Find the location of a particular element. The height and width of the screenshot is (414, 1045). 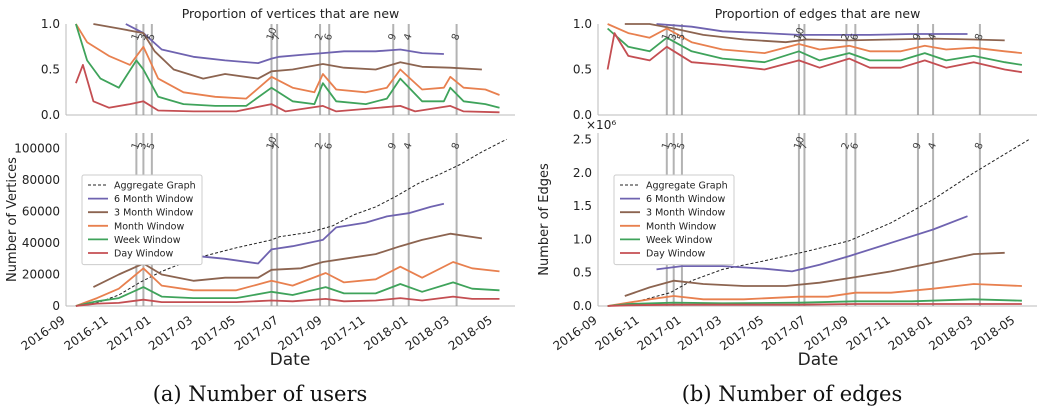

x-tick-label: 2016-11 is located at coordinates (617, 333).